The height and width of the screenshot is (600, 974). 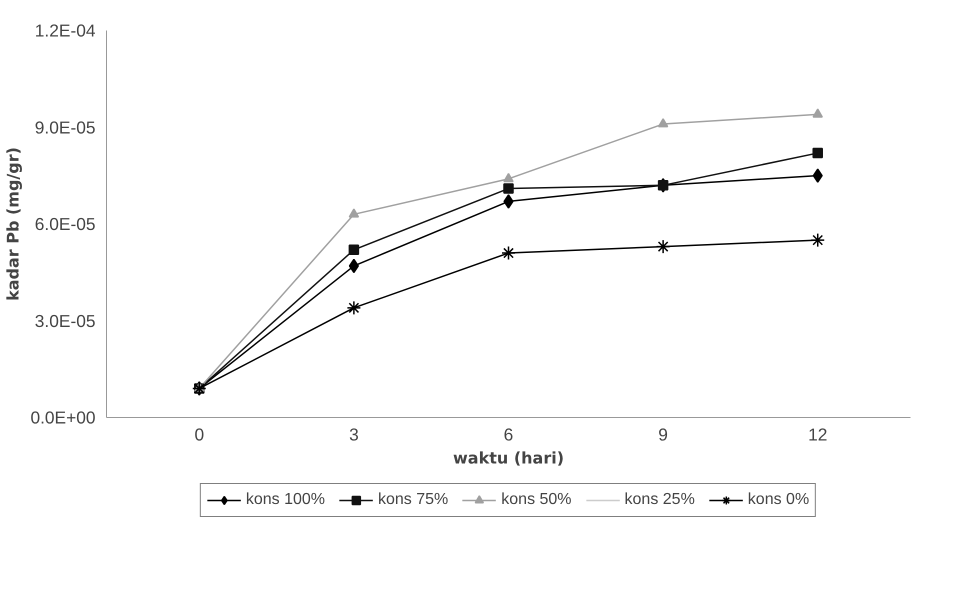 I want to click on x-tick-label: 0, so click(x=199, y=434).